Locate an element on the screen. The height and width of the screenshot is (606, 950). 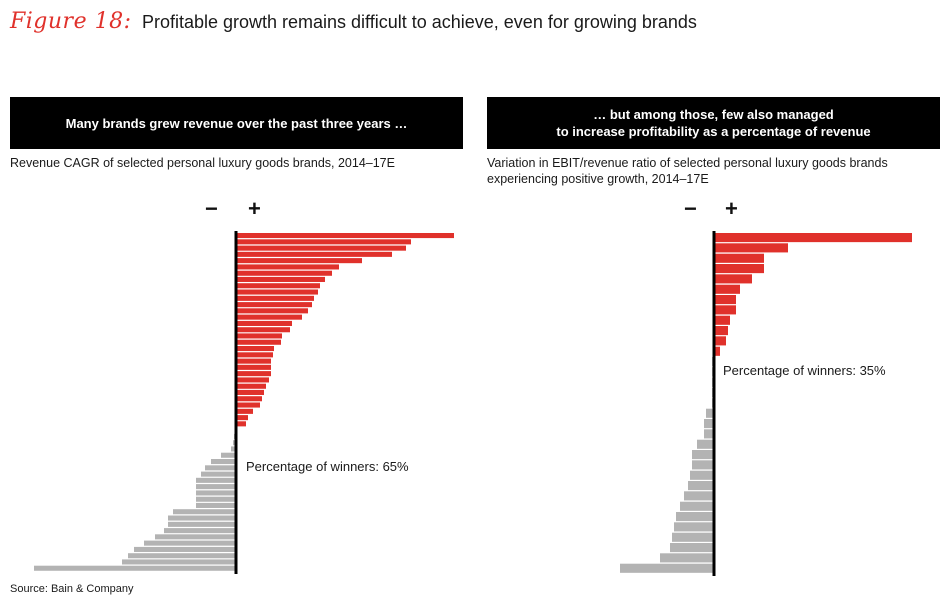
right-subtitle-line-2: experiencing positive growth, 2014–17E is located at coordinates (598, 179).